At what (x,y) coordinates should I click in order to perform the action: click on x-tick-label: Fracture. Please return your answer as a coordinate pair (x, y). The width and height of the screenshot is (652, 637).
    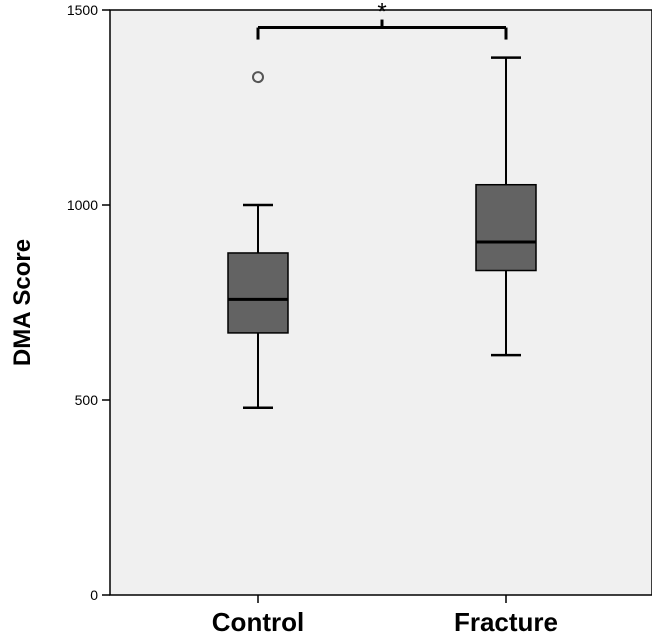
    Looking at the image, I should click on (506, 622).